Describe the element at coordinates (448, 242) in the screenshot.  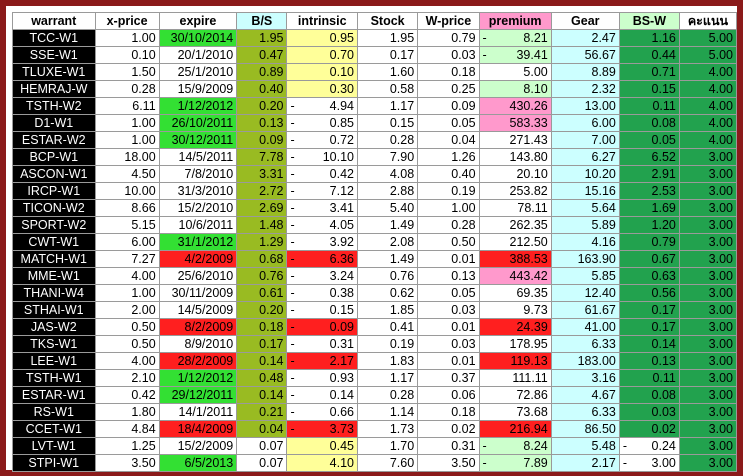
I see `w-price-cell: 0.50` at that location.